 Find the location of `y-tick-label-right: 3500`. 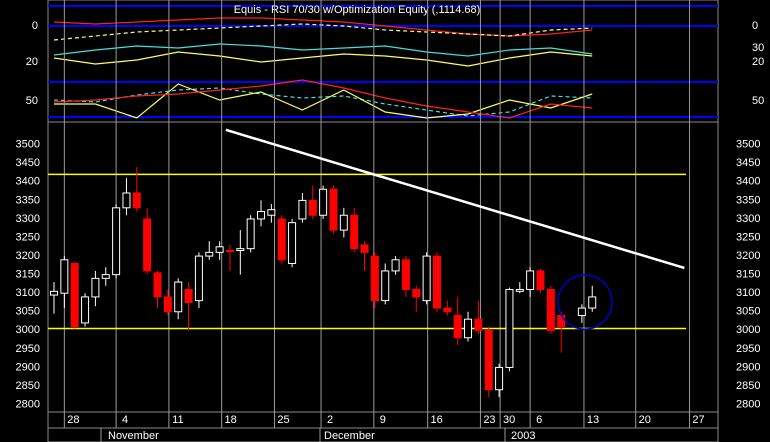

y-tick-label-right: 3500 is located at coordinates (748, 145).